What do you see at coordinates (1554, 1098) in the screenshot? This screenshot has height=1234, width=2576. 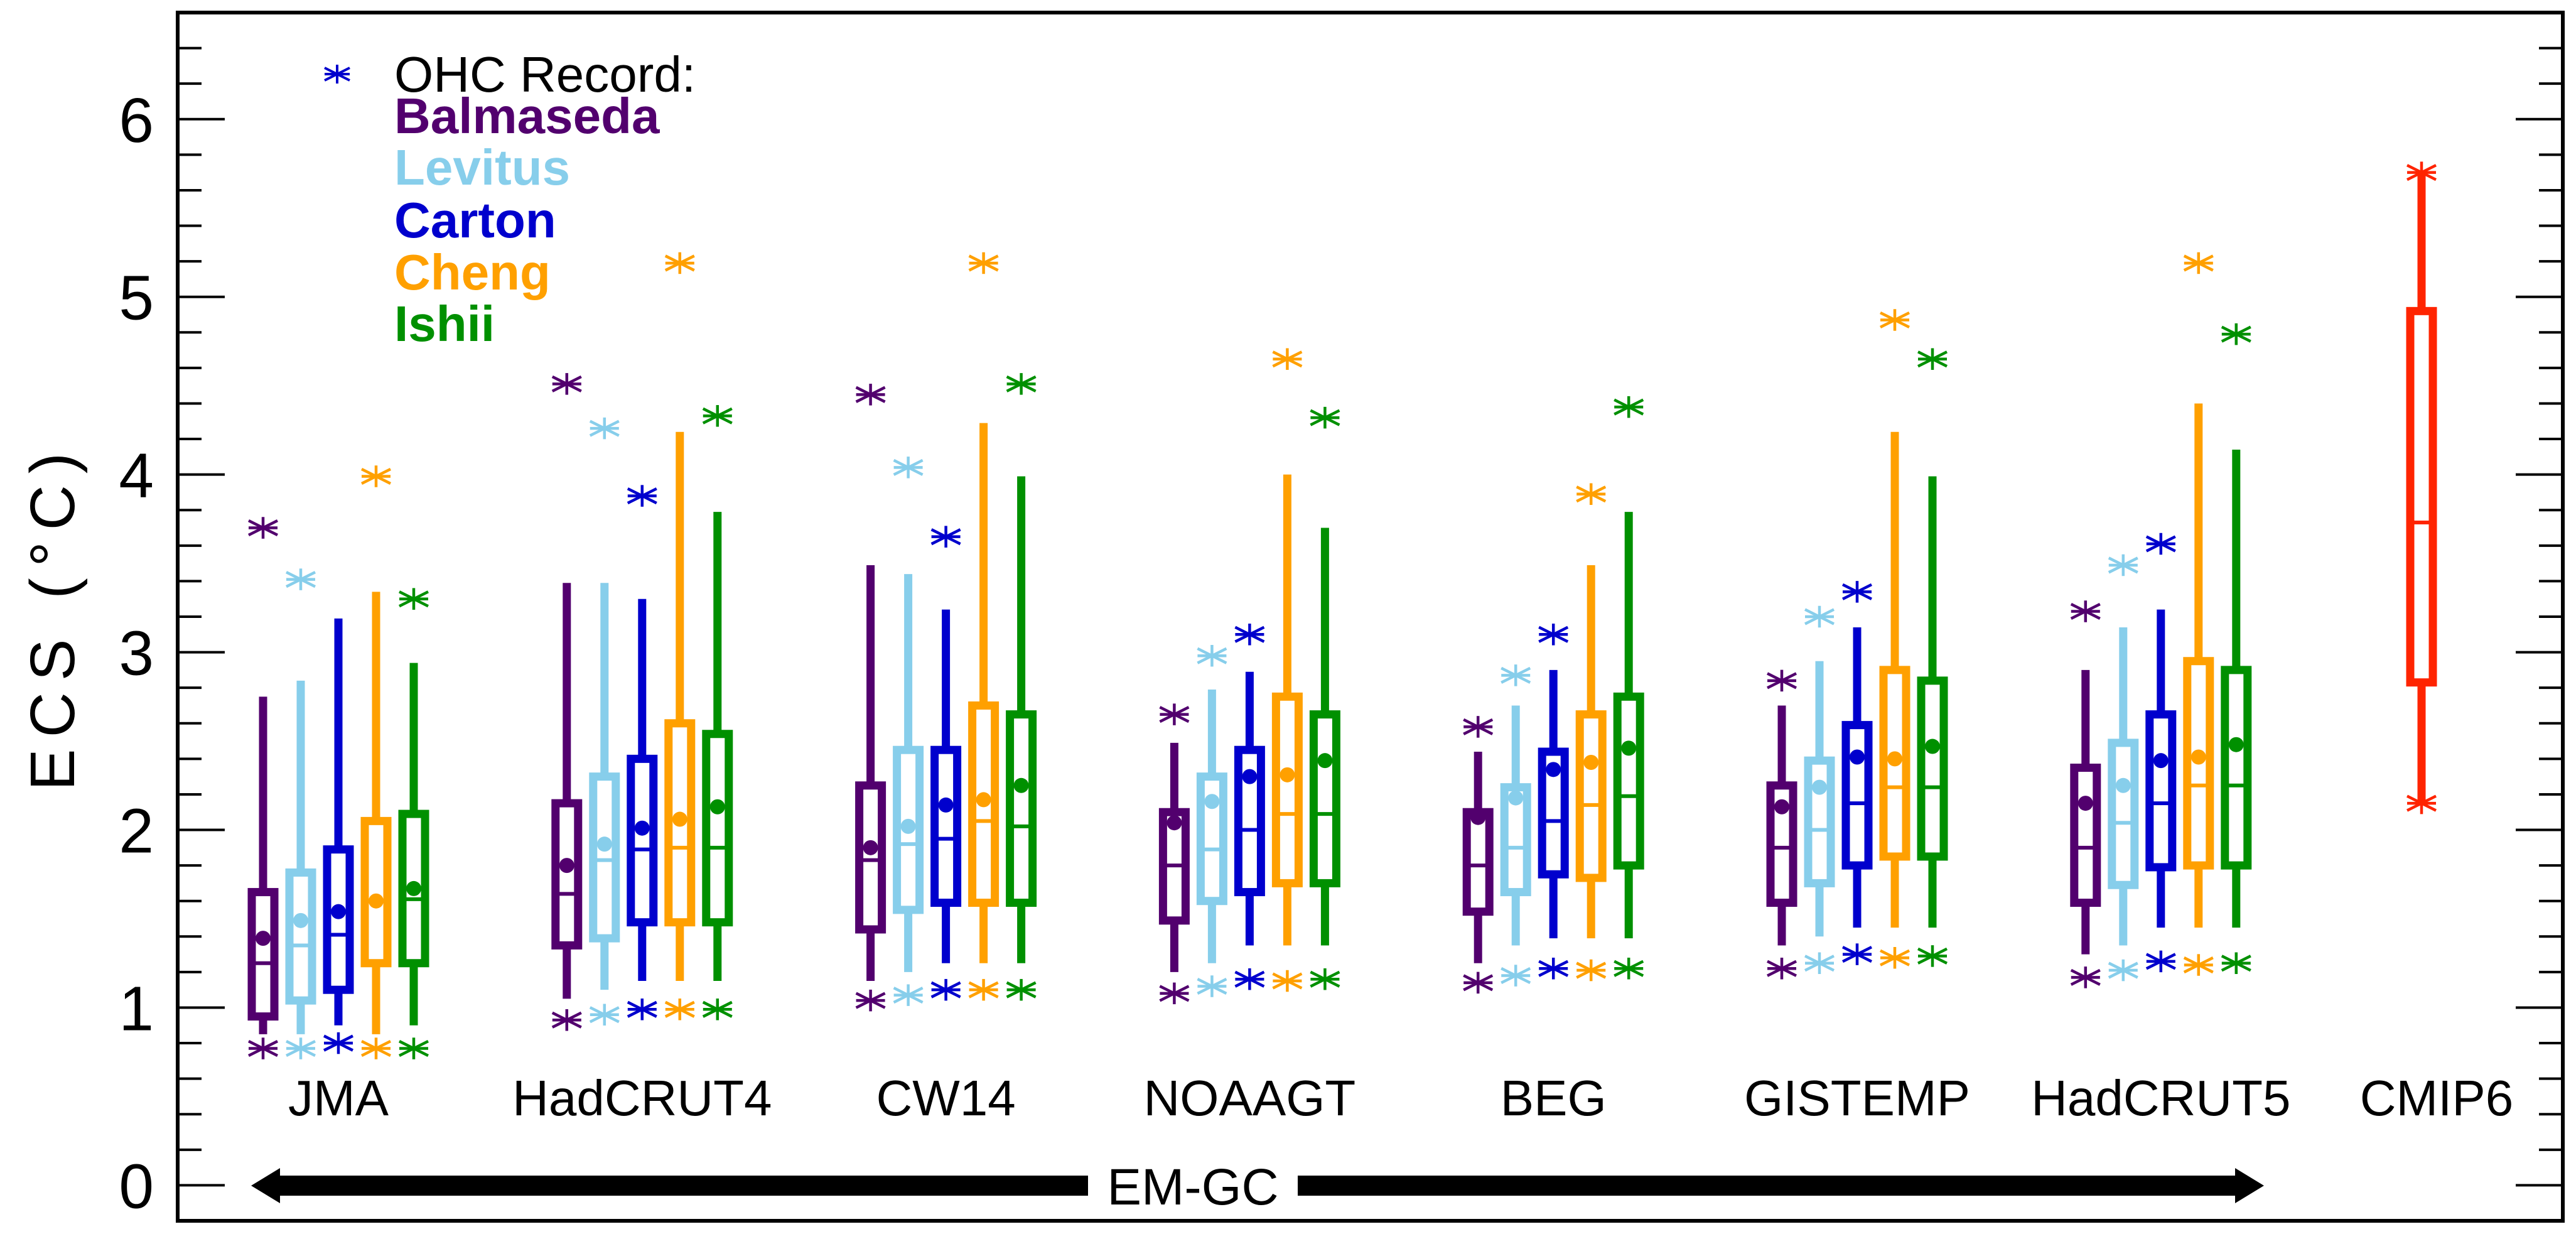 I see `category-label: BEG` at bounding box center [1554, 1098].